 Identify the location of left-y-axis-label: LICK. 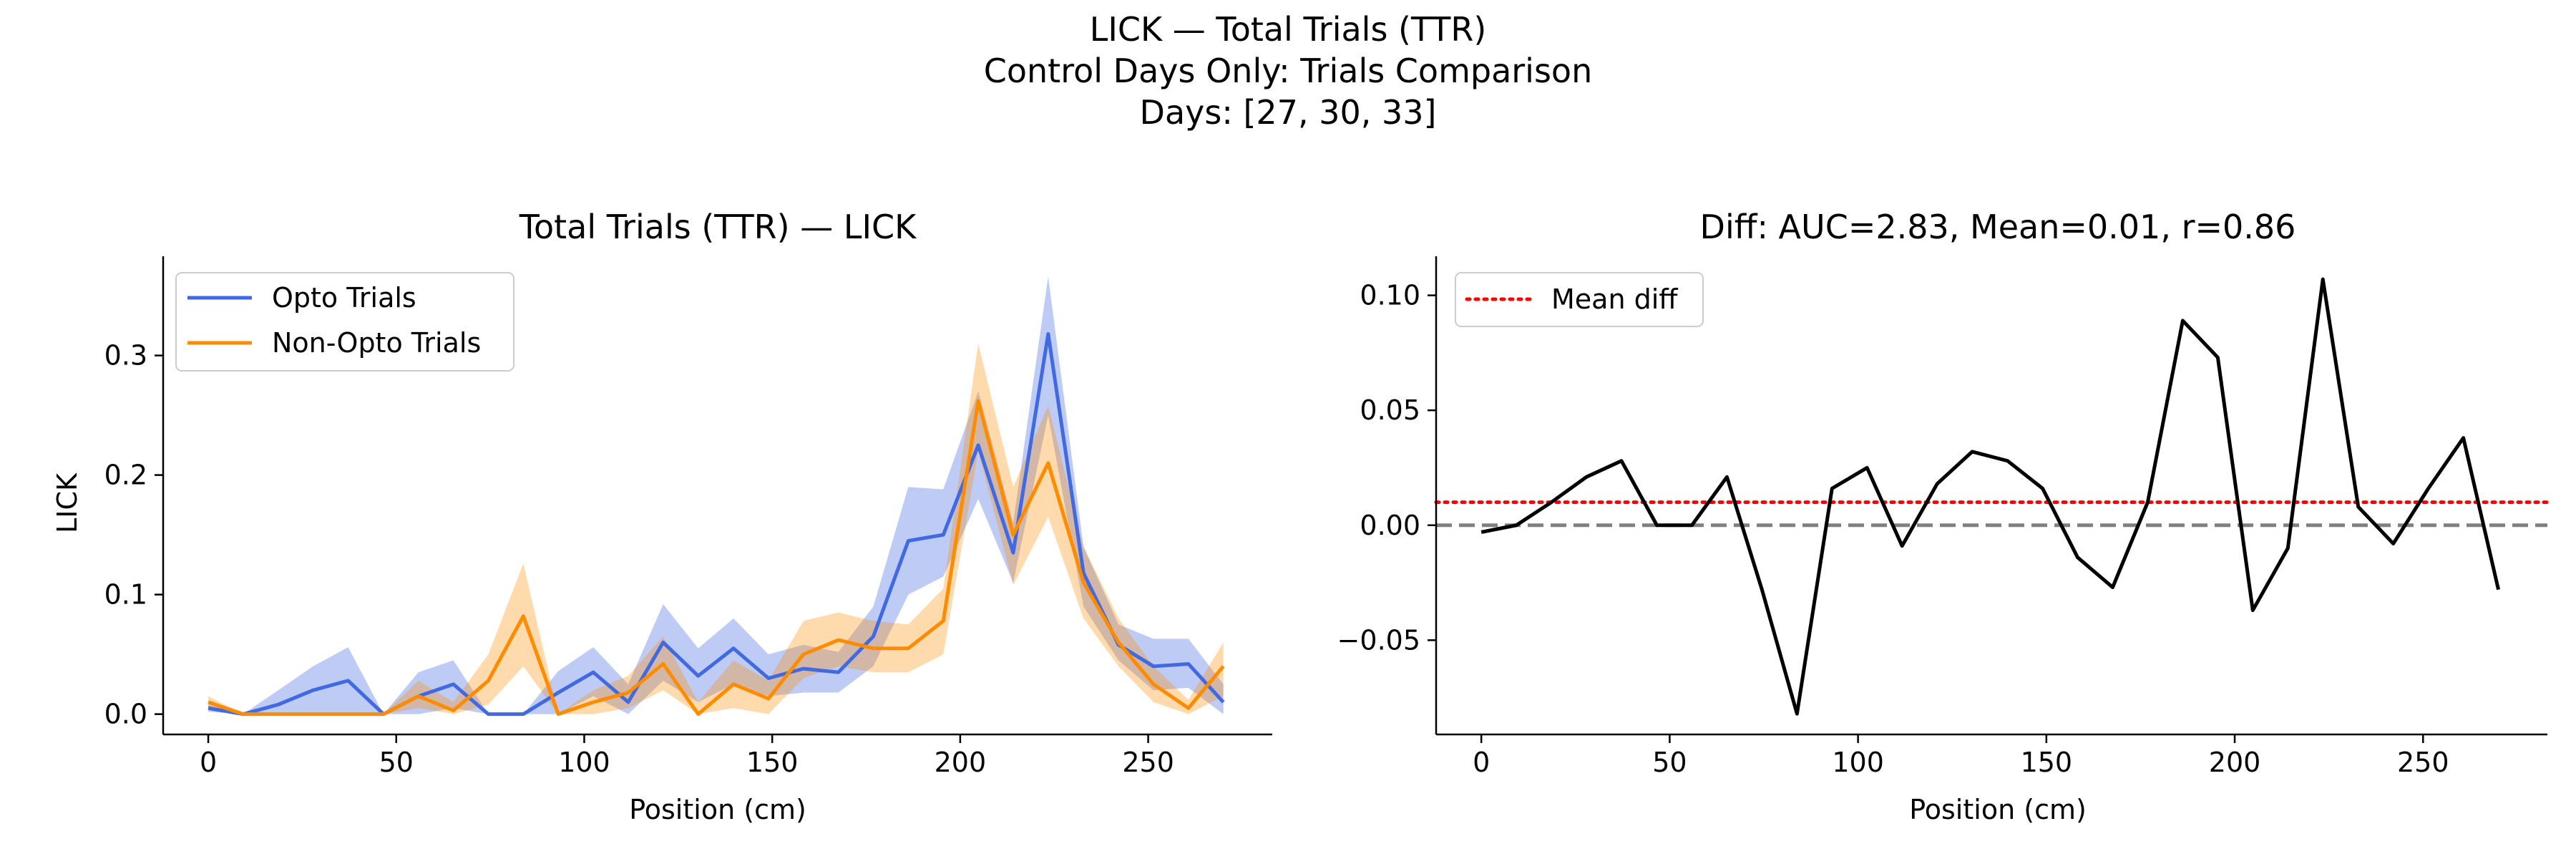
(67, 502).